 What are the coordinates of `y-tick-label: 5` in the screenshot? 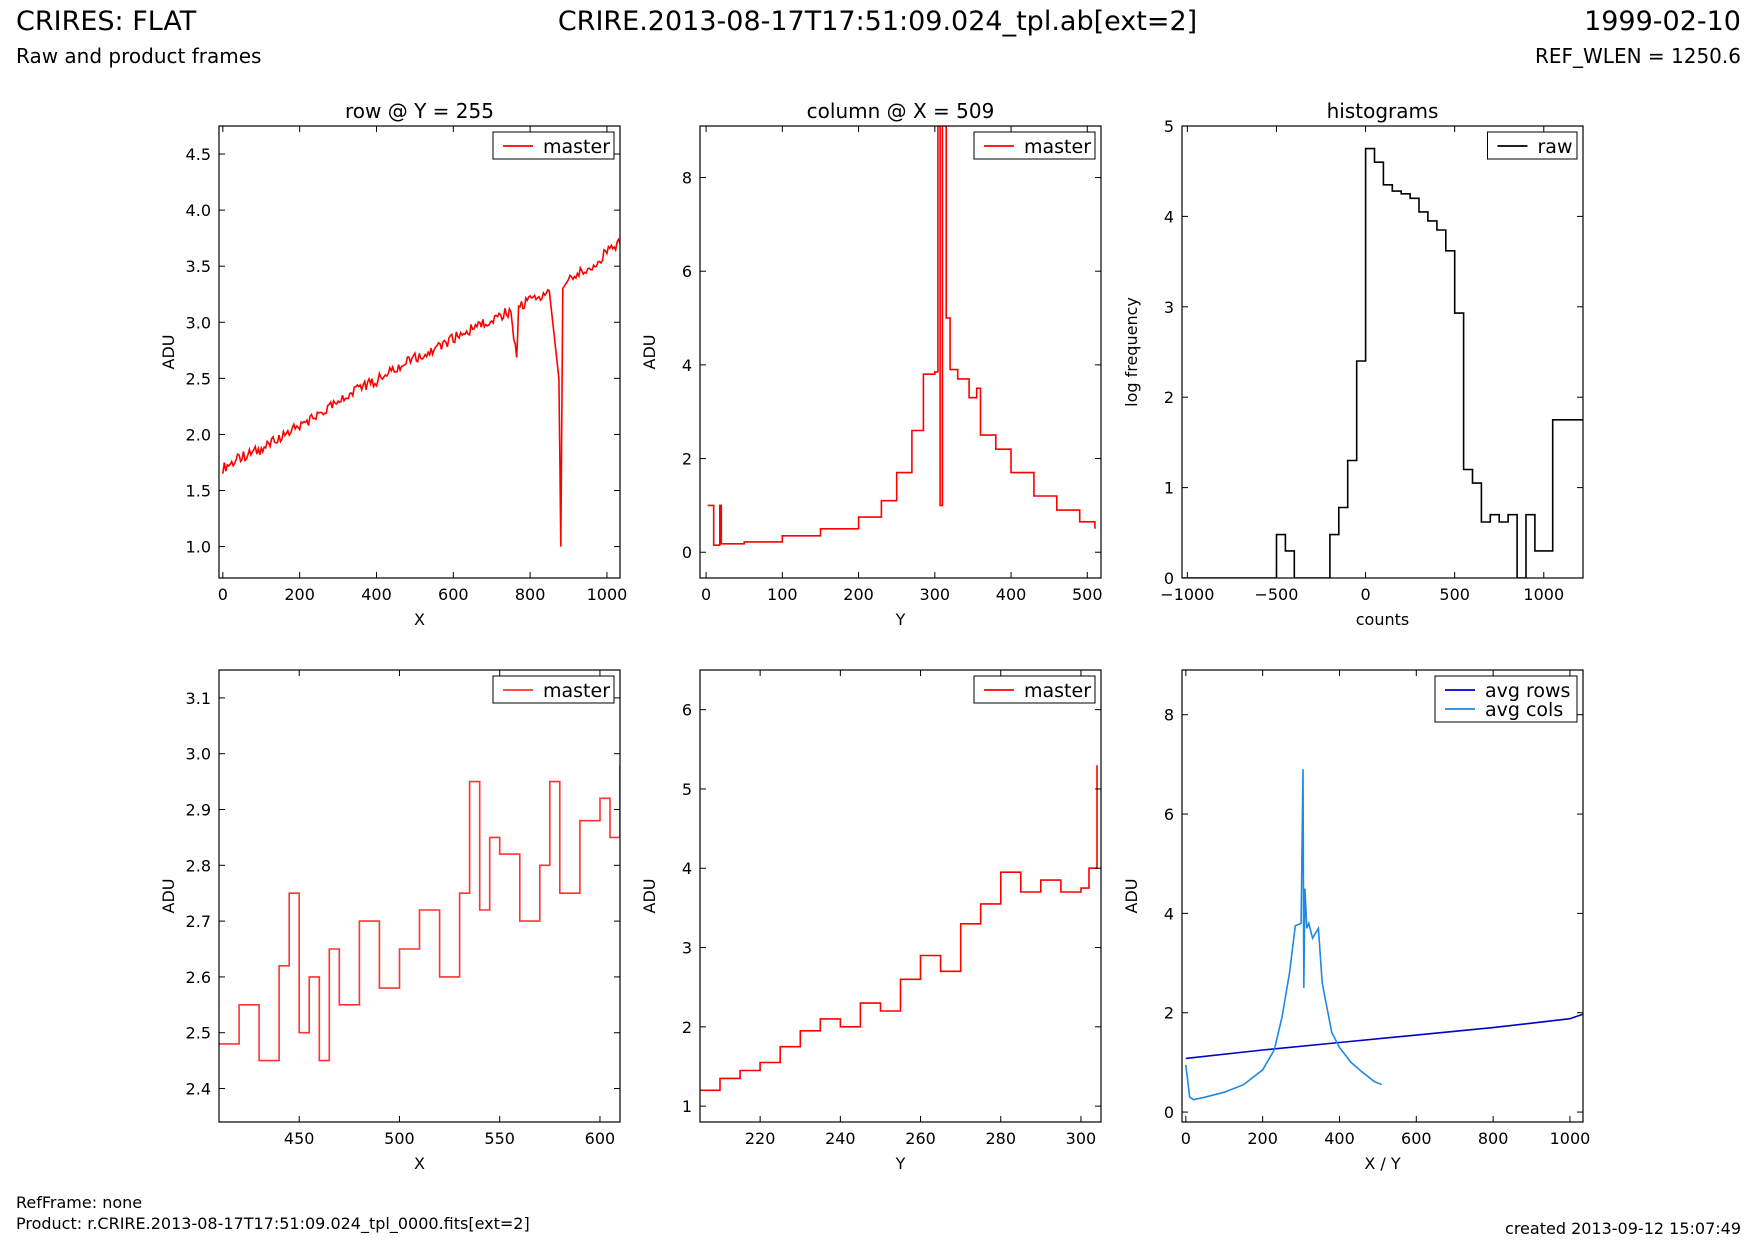 It's located at (687, 789).